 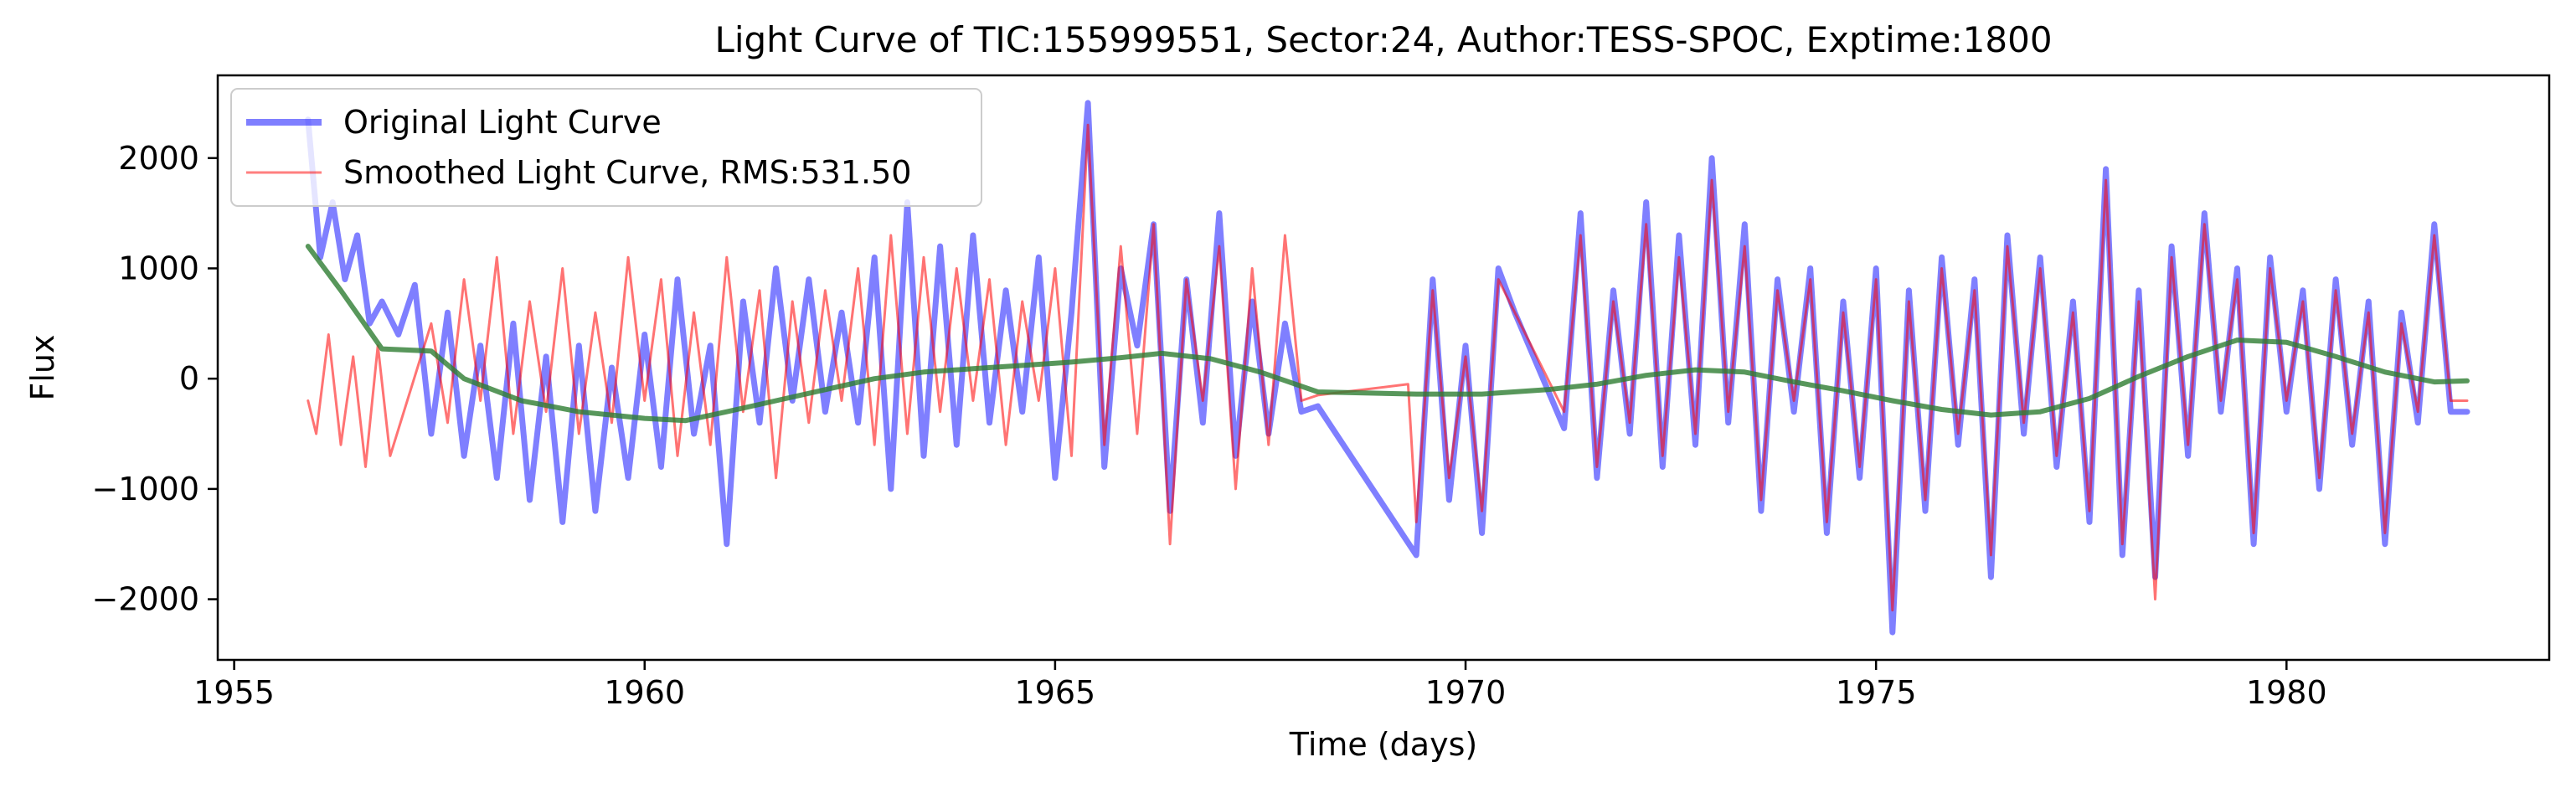 What do you see at coordinates (145, 489) in the screenshot?
I see `y-tick-label: −1000` at bounding box center [145, 489].